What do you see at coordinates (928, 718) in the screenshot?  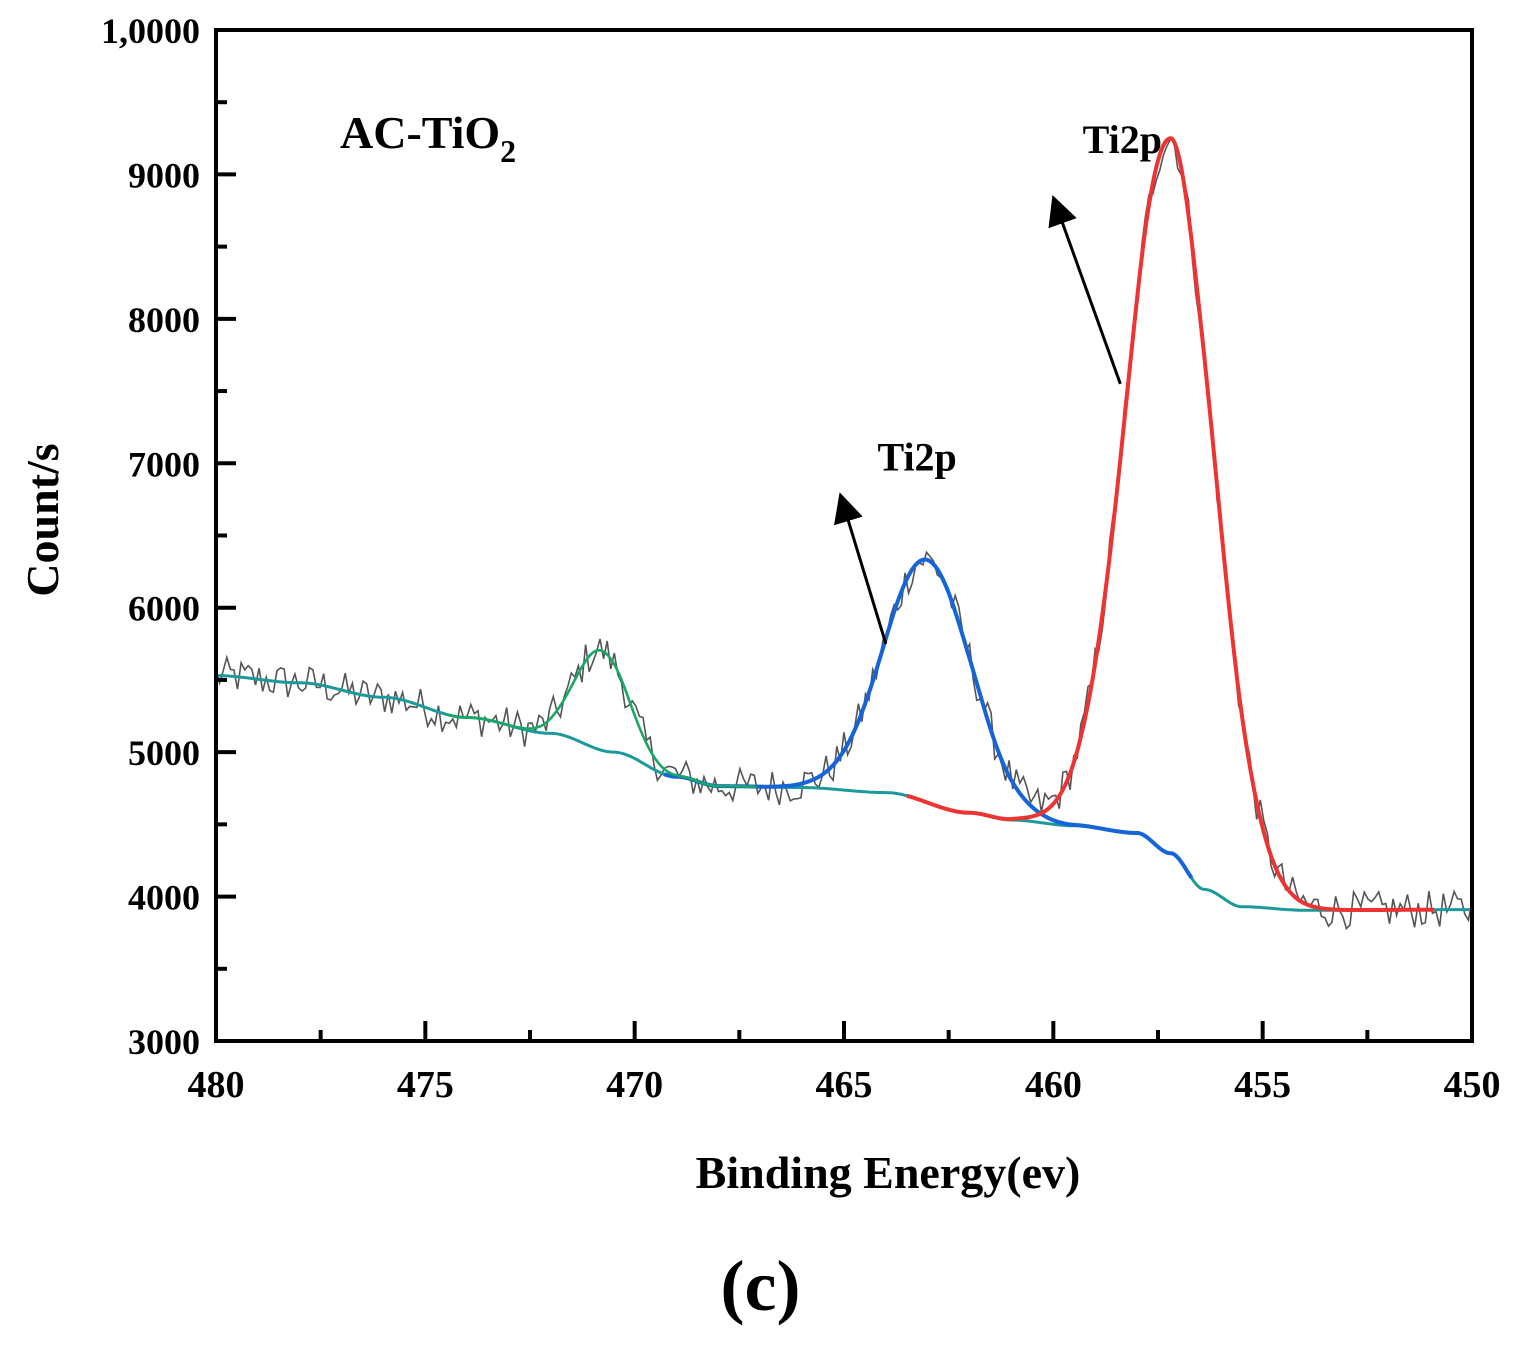 I see `ti2p-1-2-fit-curve` at bounding box center [928, 718].